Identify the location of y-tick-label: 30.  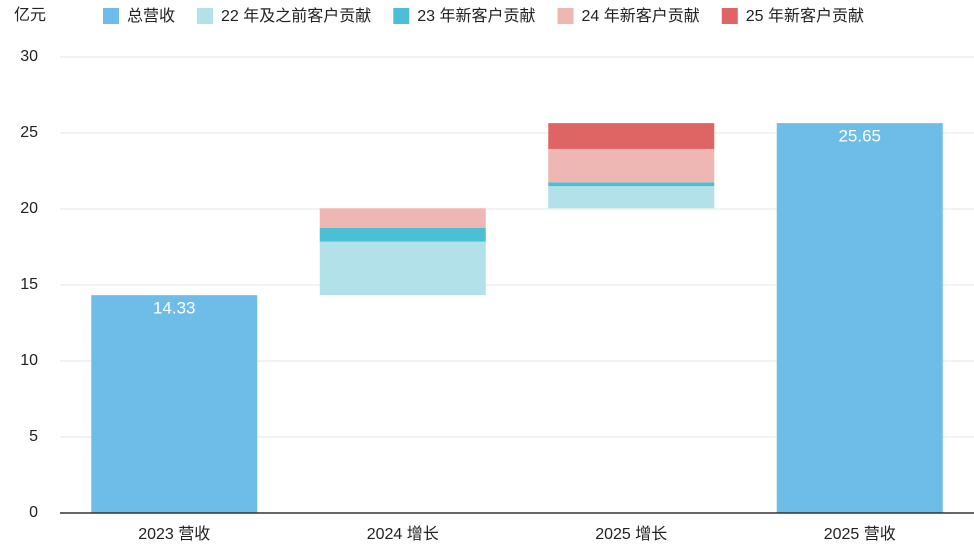
(29, 56).